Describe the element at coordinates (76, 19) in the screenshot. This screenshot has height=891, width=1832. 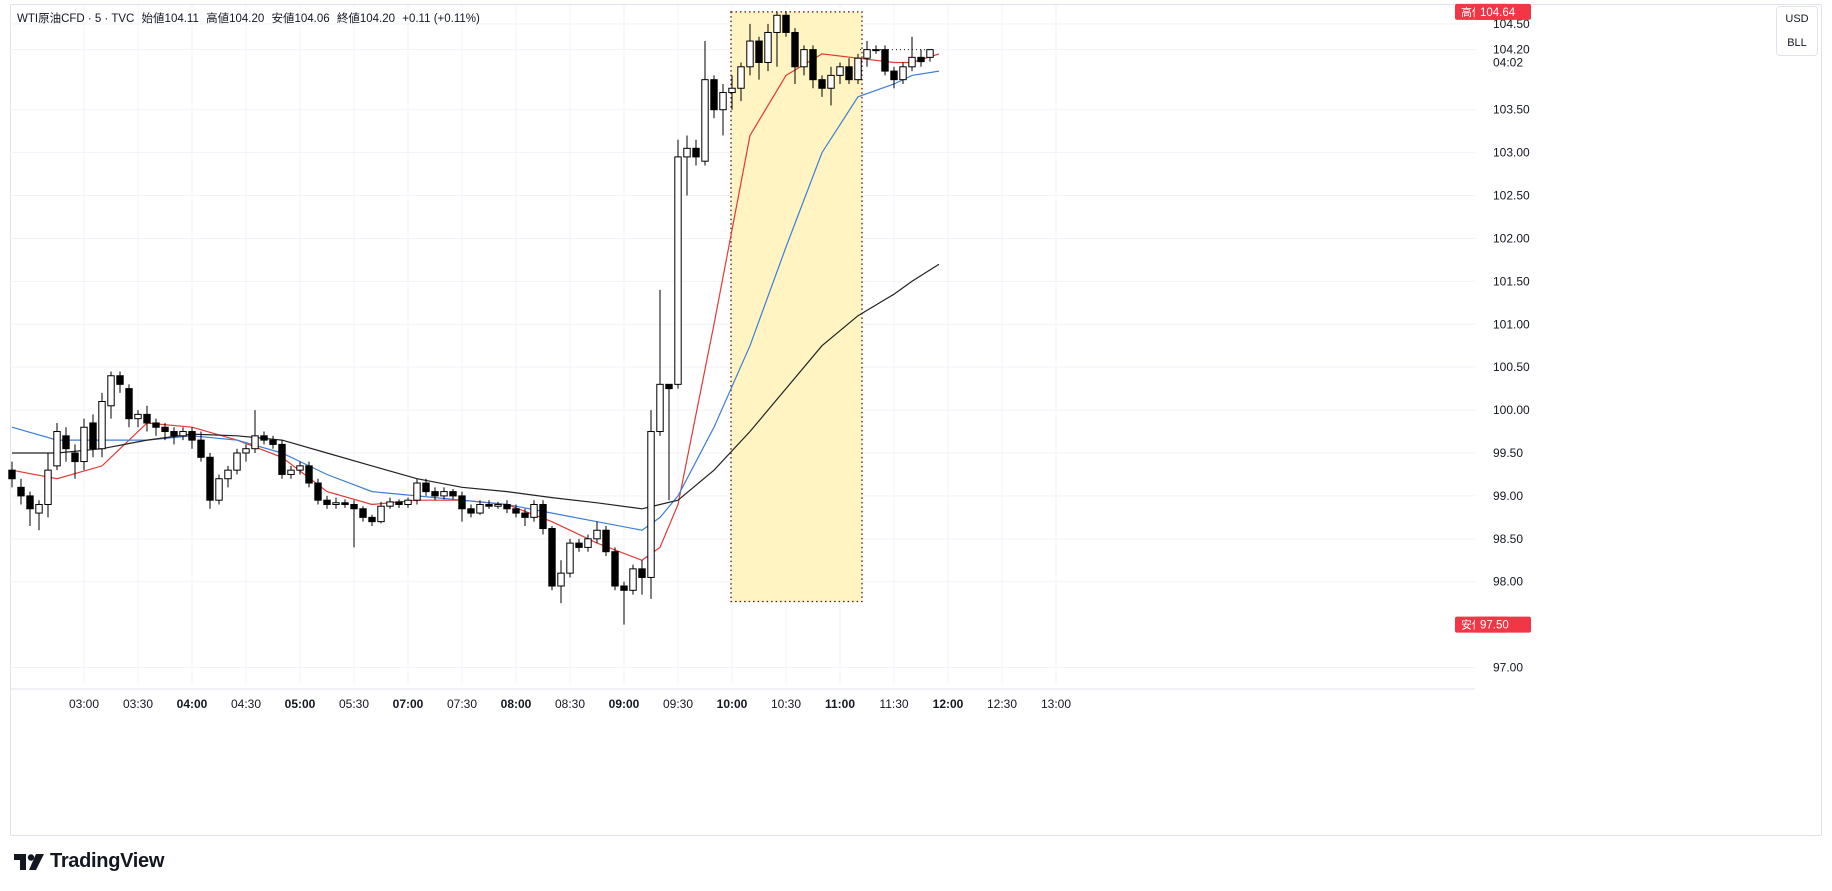
I see `symbol-label: WTI原油CFD · 5 · TVC` at that location.